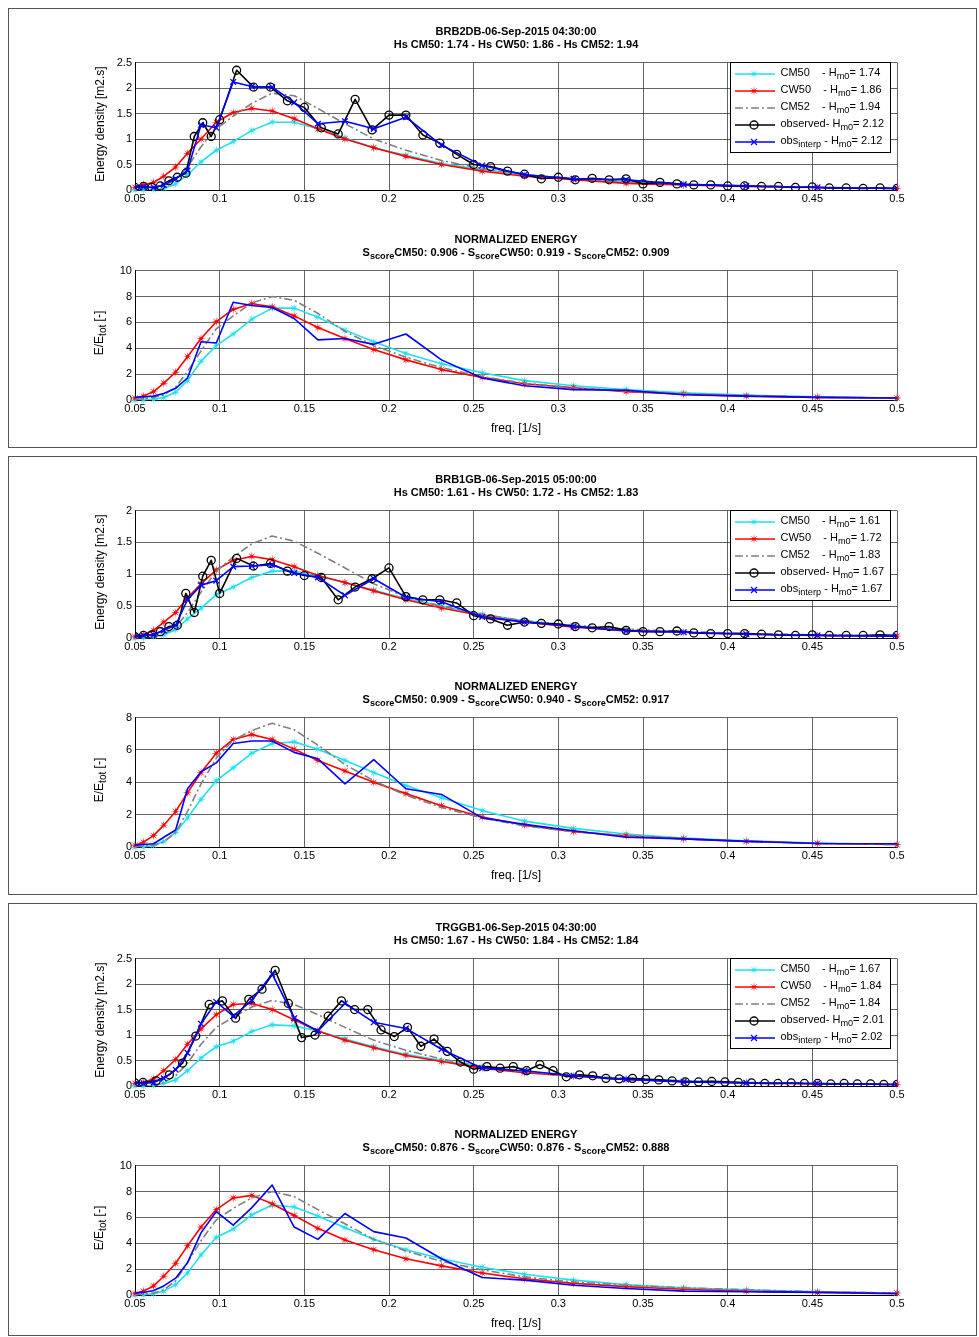 This screenshot has width=979, height=1337. What do you see at coordinates (832, 1020) in the screenshot?
I see `legend-label: observed- H$_{m0}$= 2.01` at bounding box center [832, 1020].